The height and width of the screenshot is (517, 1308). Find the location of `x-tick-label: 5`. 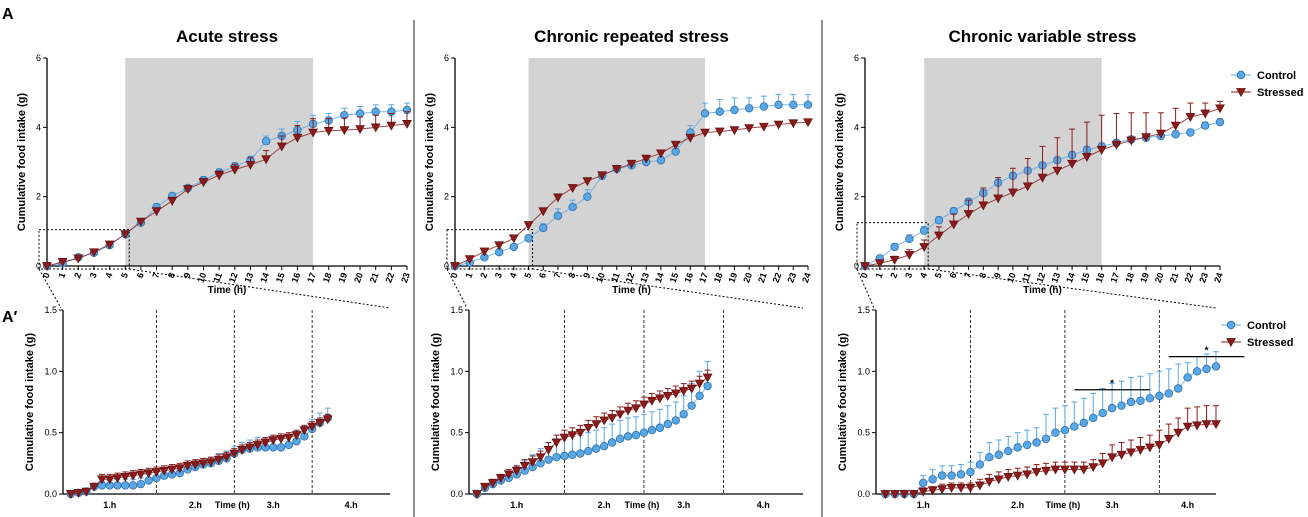

x-tick-label: 5 is located at coordinates (124, 275).